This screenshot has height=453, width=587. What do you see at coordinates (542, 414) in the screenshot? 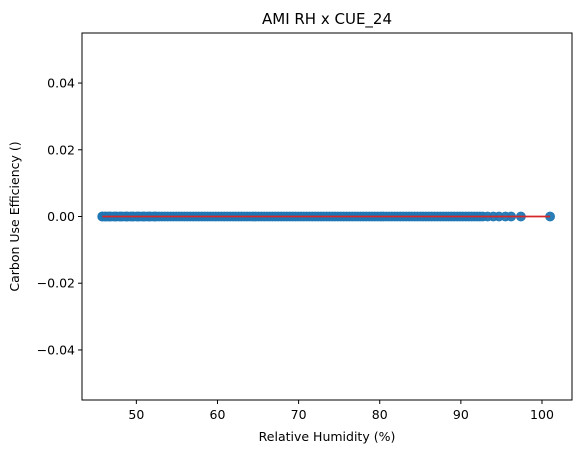
I see `x-tick-label: 100` at bounding box center [542, 414].